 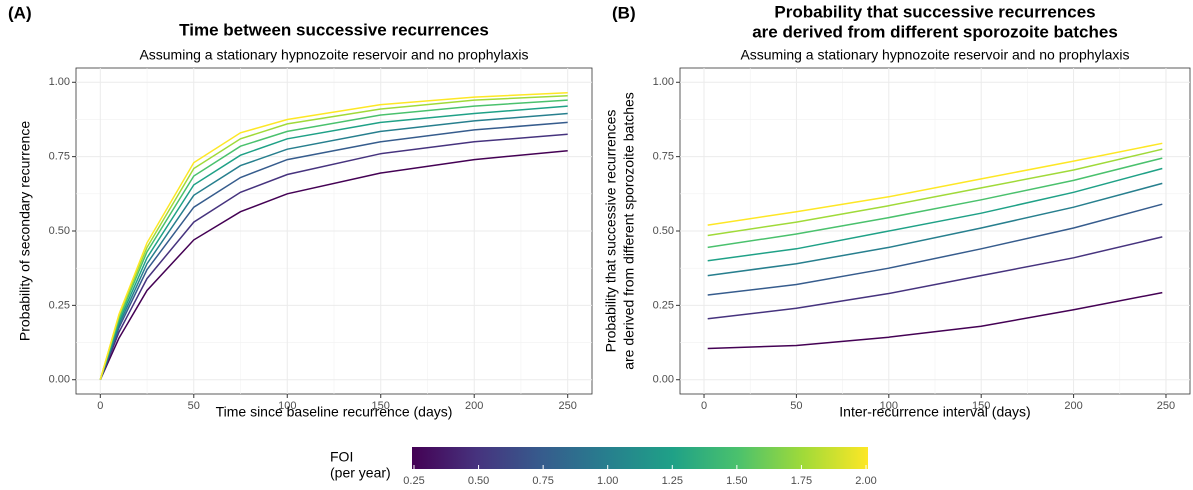 What do you see at coordinates (360, 473) in the screenshot?
I see `legend-title: (per year)` at bounding box center [360, 473].